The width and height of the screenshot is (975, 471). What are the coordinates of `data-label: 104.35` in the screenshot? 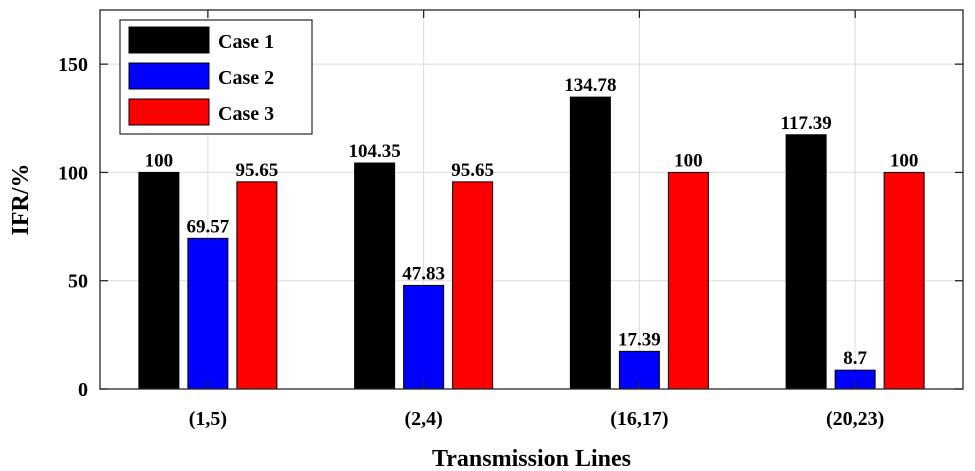 It's located at (375, 151).